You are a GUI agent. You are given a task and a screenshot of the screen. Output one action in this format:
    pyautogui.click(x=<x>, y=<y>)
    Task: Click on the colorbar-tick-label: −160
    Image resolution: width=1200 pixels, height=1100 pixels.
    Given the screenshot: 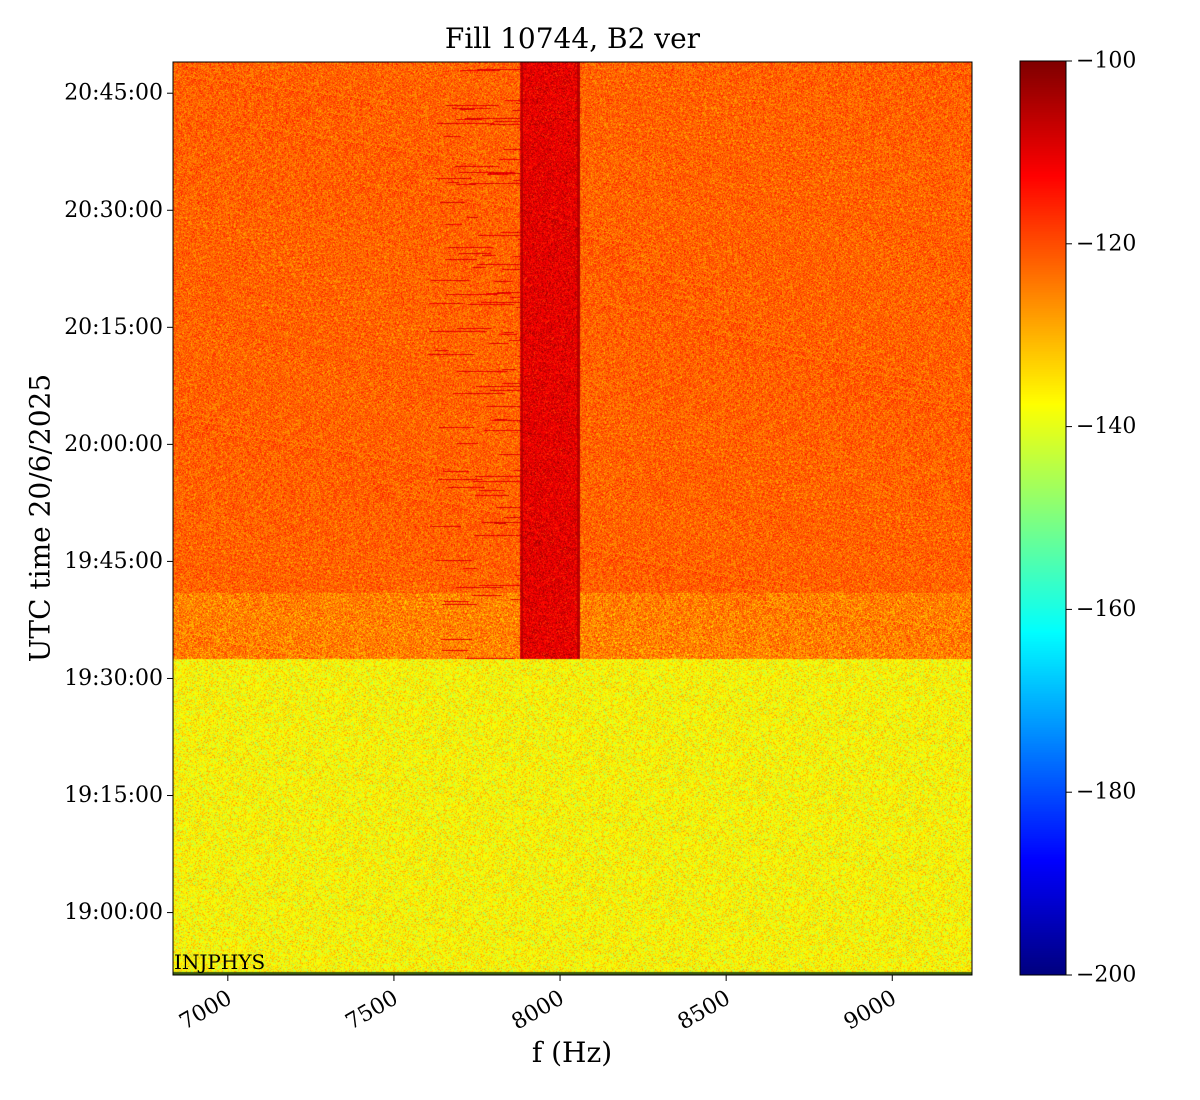 What is the action you would take?
    pyautogui.click(x=1106, y=609)
    